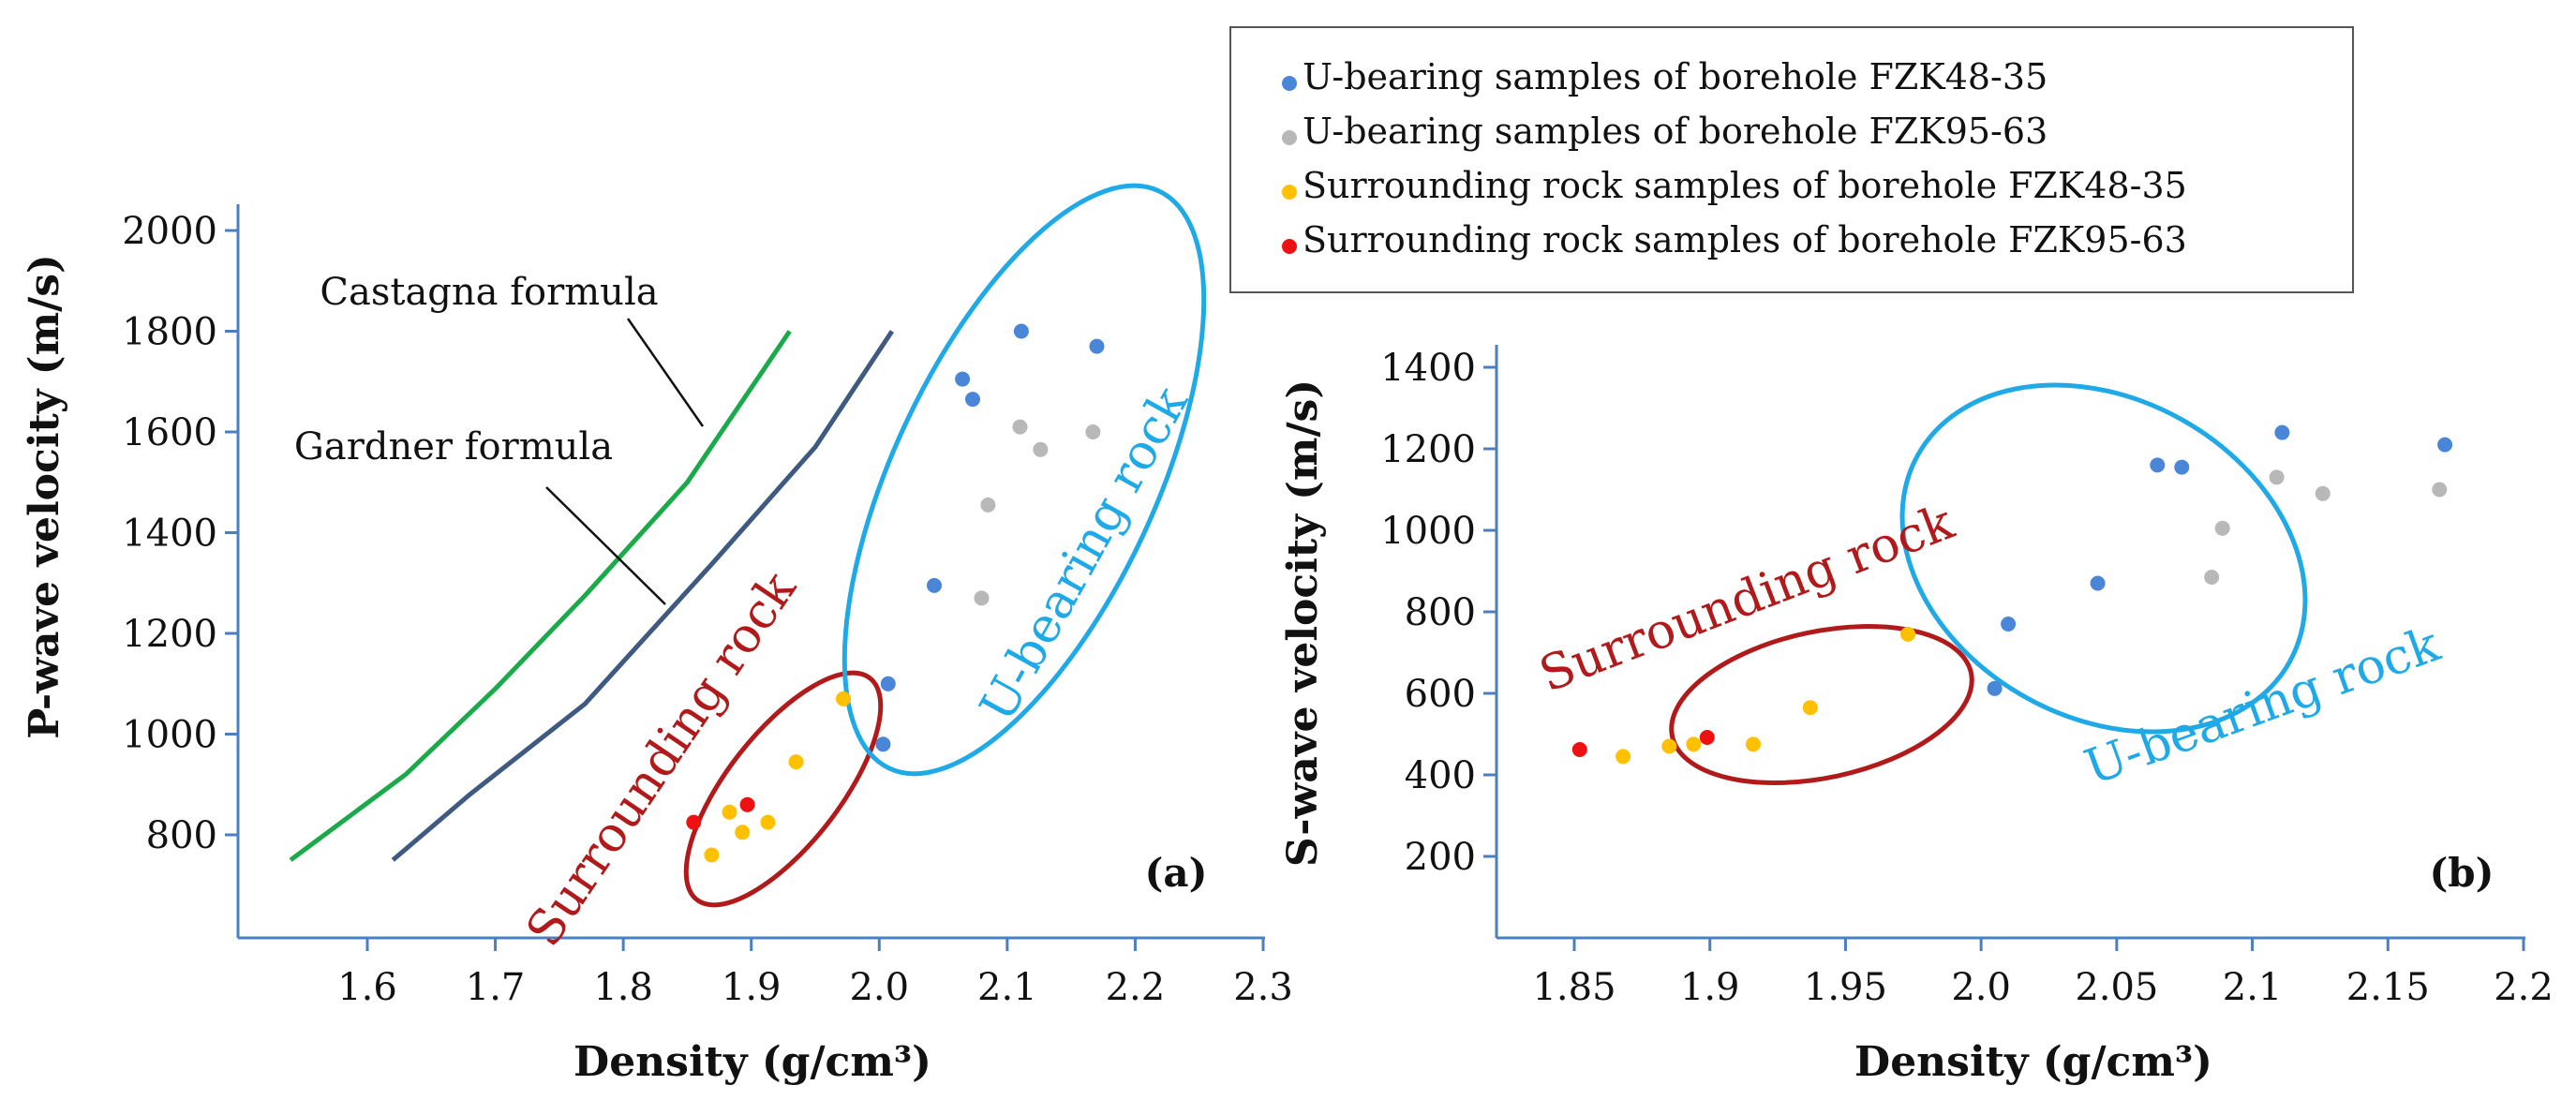  What do you see at coordinates (605, 545) in the screenshot?
I see `gardner-leader-line` at bounding box center [605, 545].